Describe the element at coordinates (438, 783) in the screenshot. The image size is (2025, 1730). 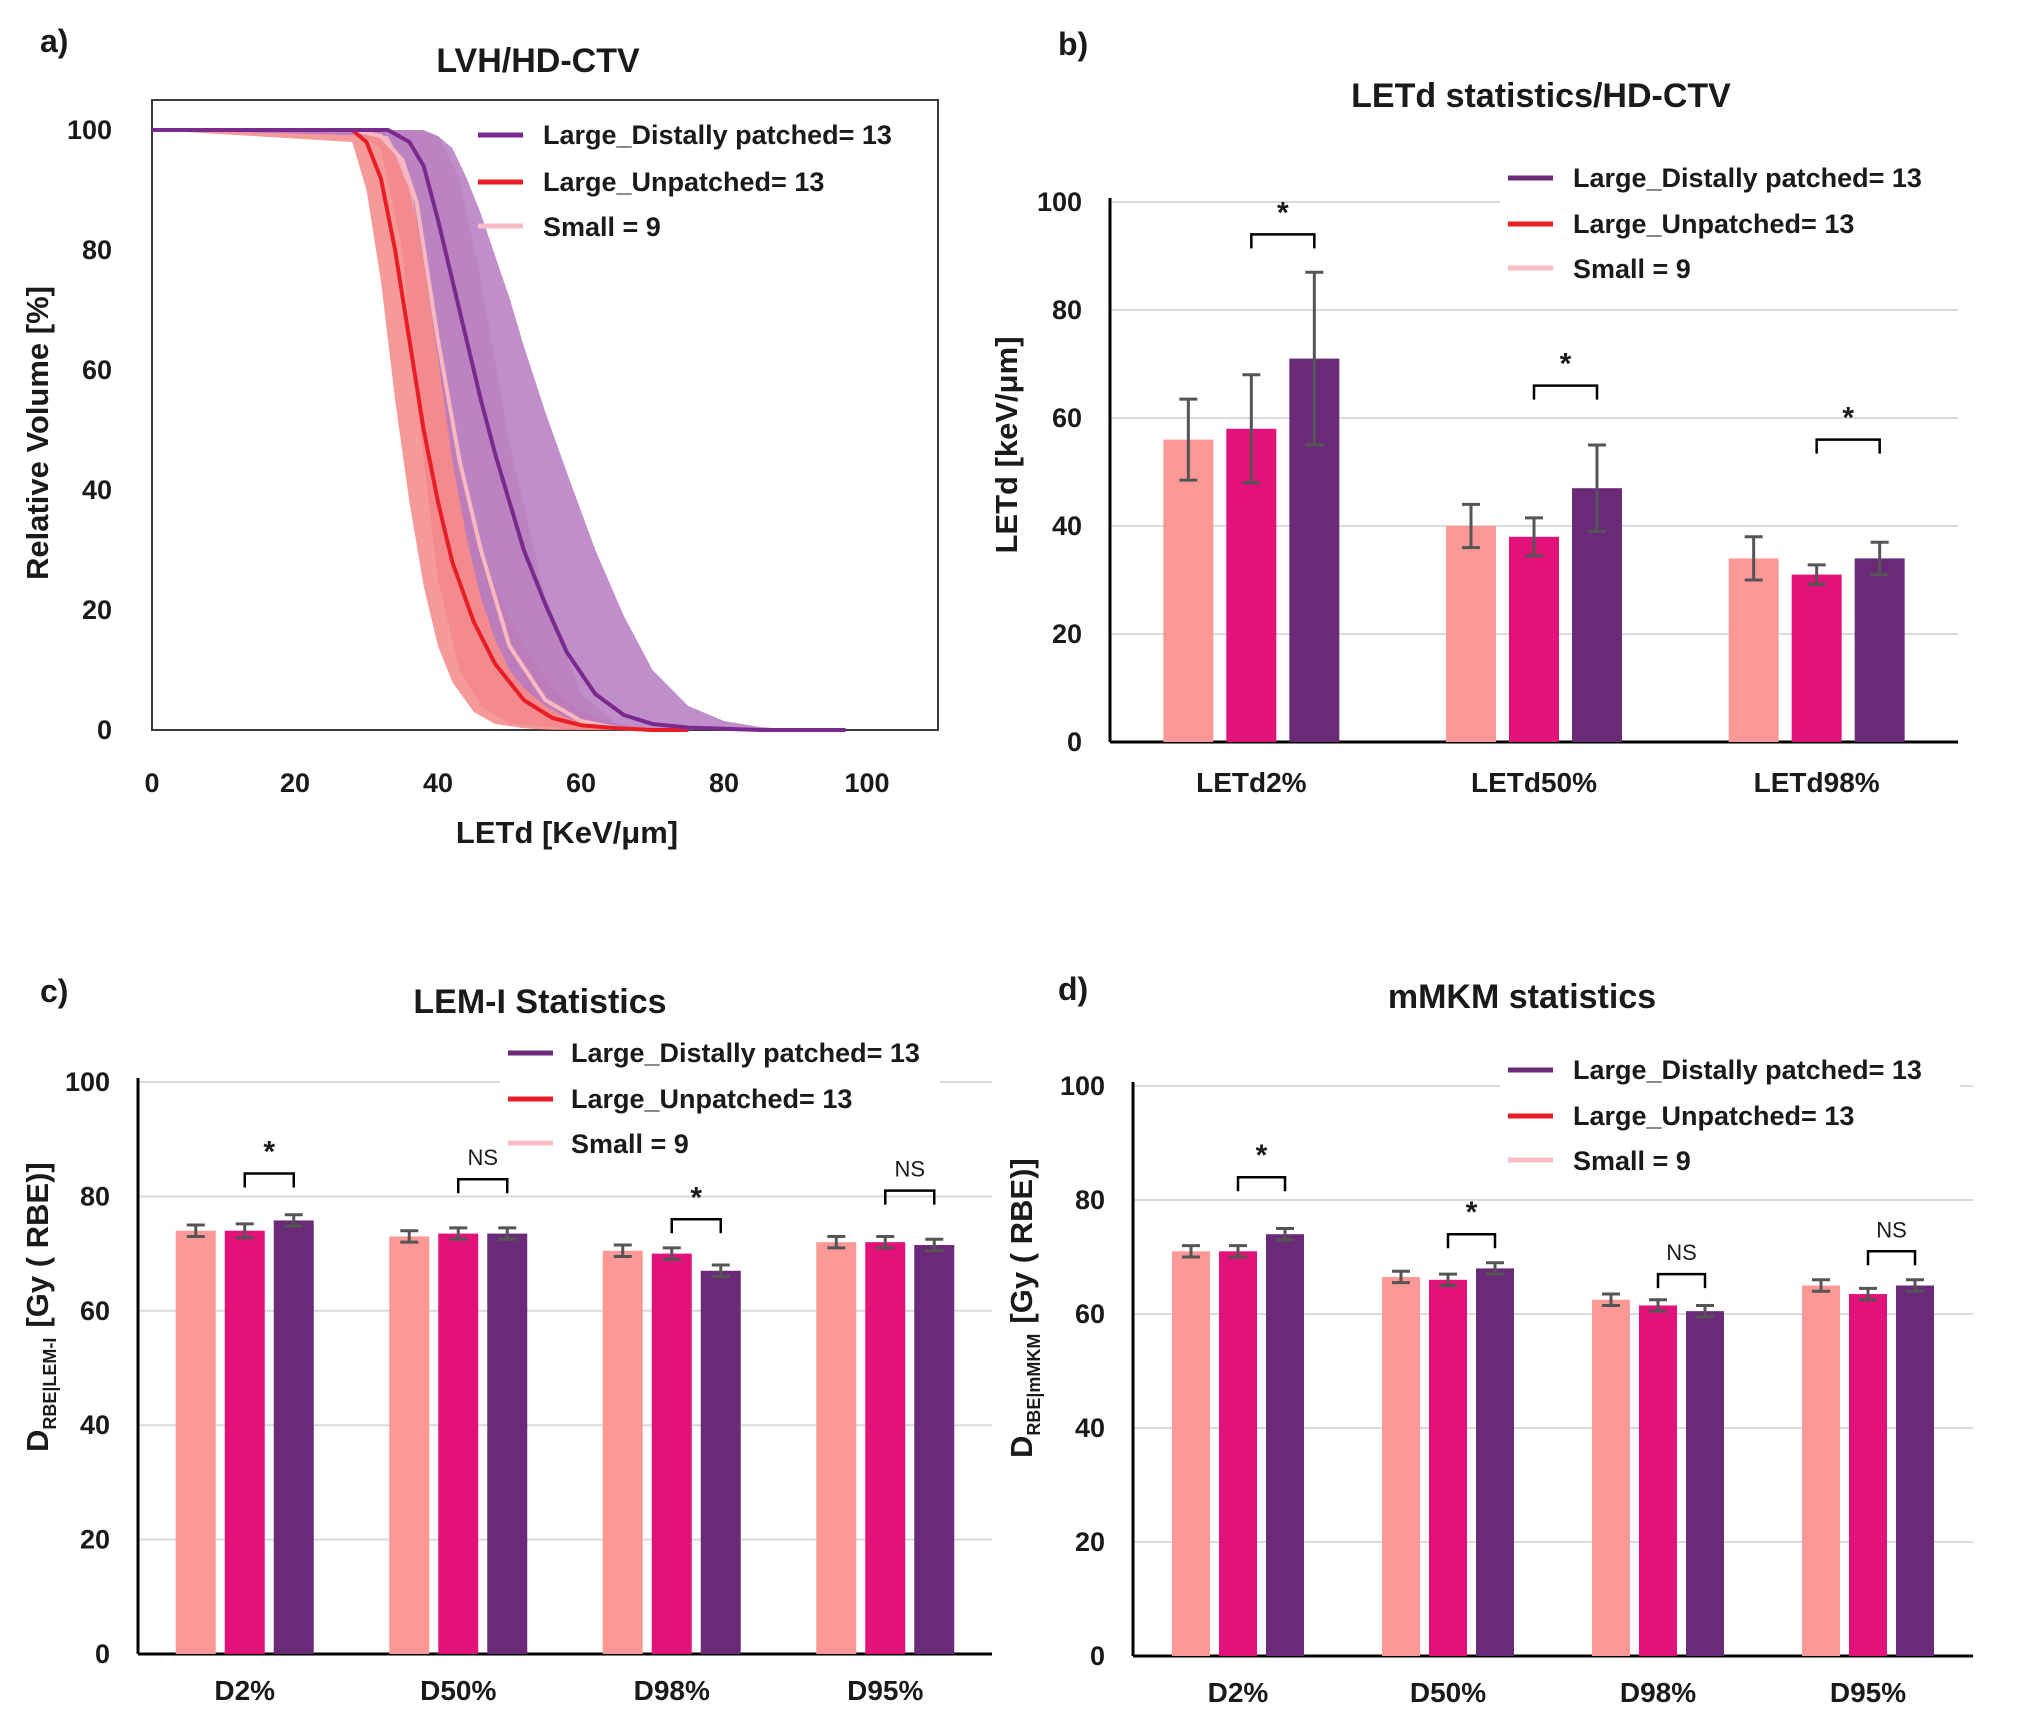
I see `x-tick-label: 40` at that location.